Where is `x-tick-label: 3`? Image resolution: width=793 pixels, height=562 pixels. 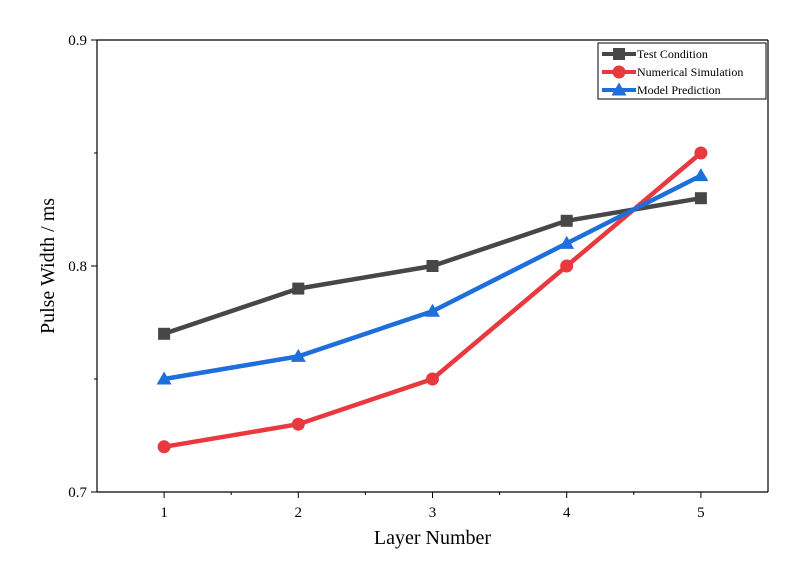 x-tick-label: 3 is located at coordinates (433, 513).